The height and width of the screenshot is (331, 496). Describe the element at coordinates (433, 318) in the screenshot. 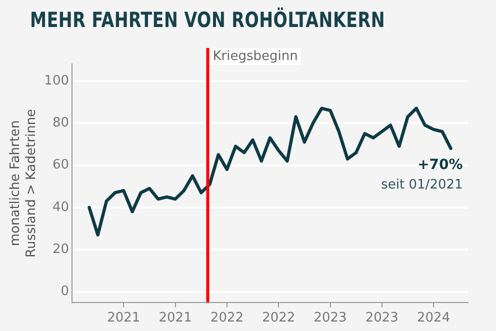

I see `x-tick-label: 2024` at that location.